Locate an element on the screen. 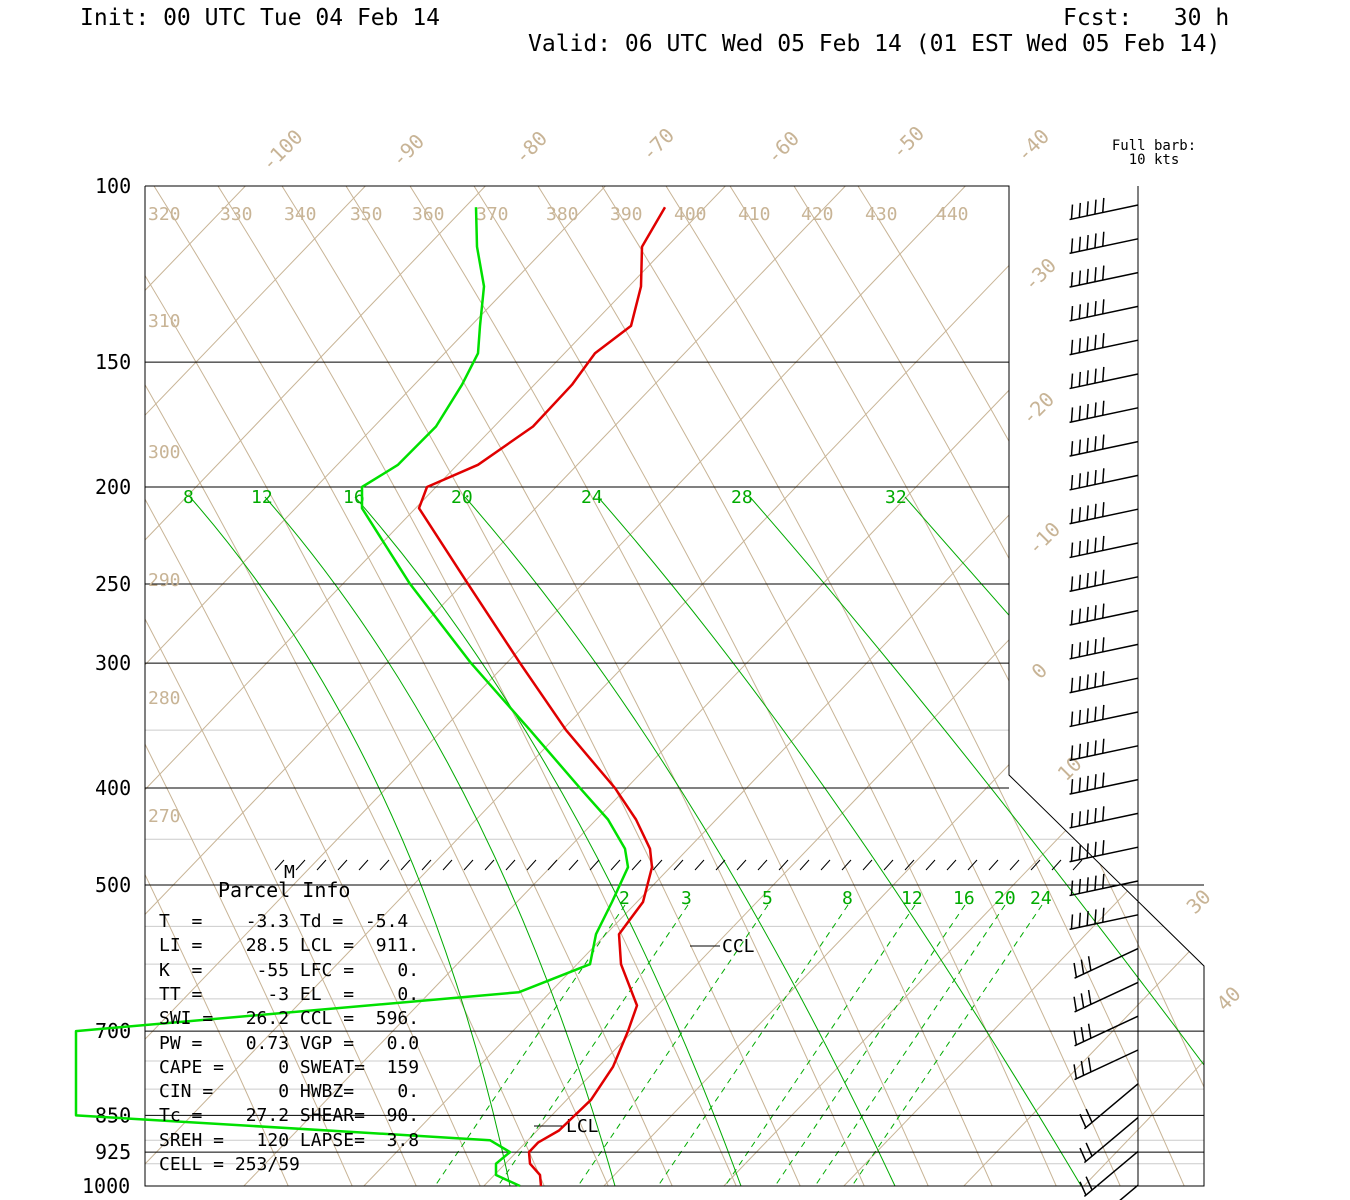 The image size is (1350, 1200). isotherm-label: -90 is located at coordinates (408, 150).